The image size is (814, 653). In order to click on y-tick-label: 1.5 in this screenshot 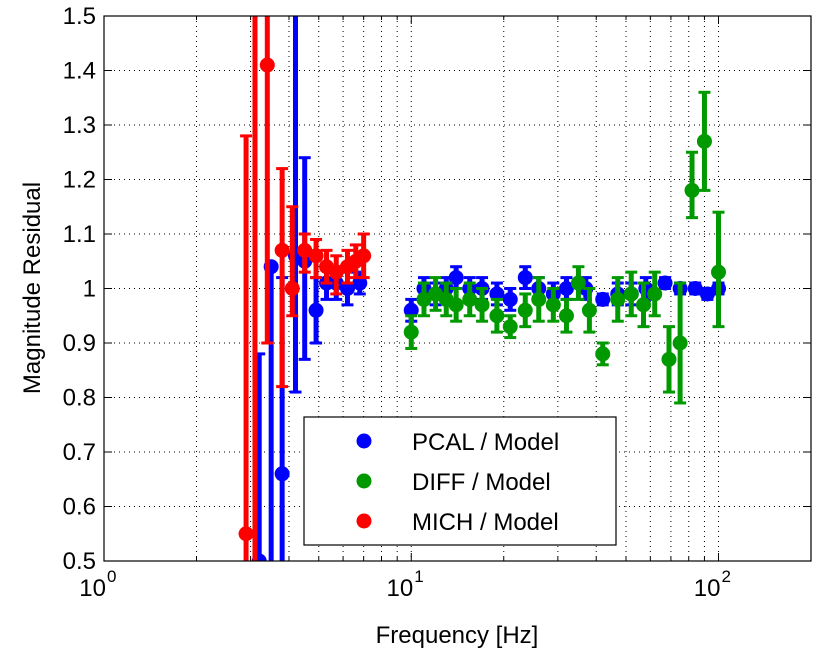, I will do `click(79, 16)`.